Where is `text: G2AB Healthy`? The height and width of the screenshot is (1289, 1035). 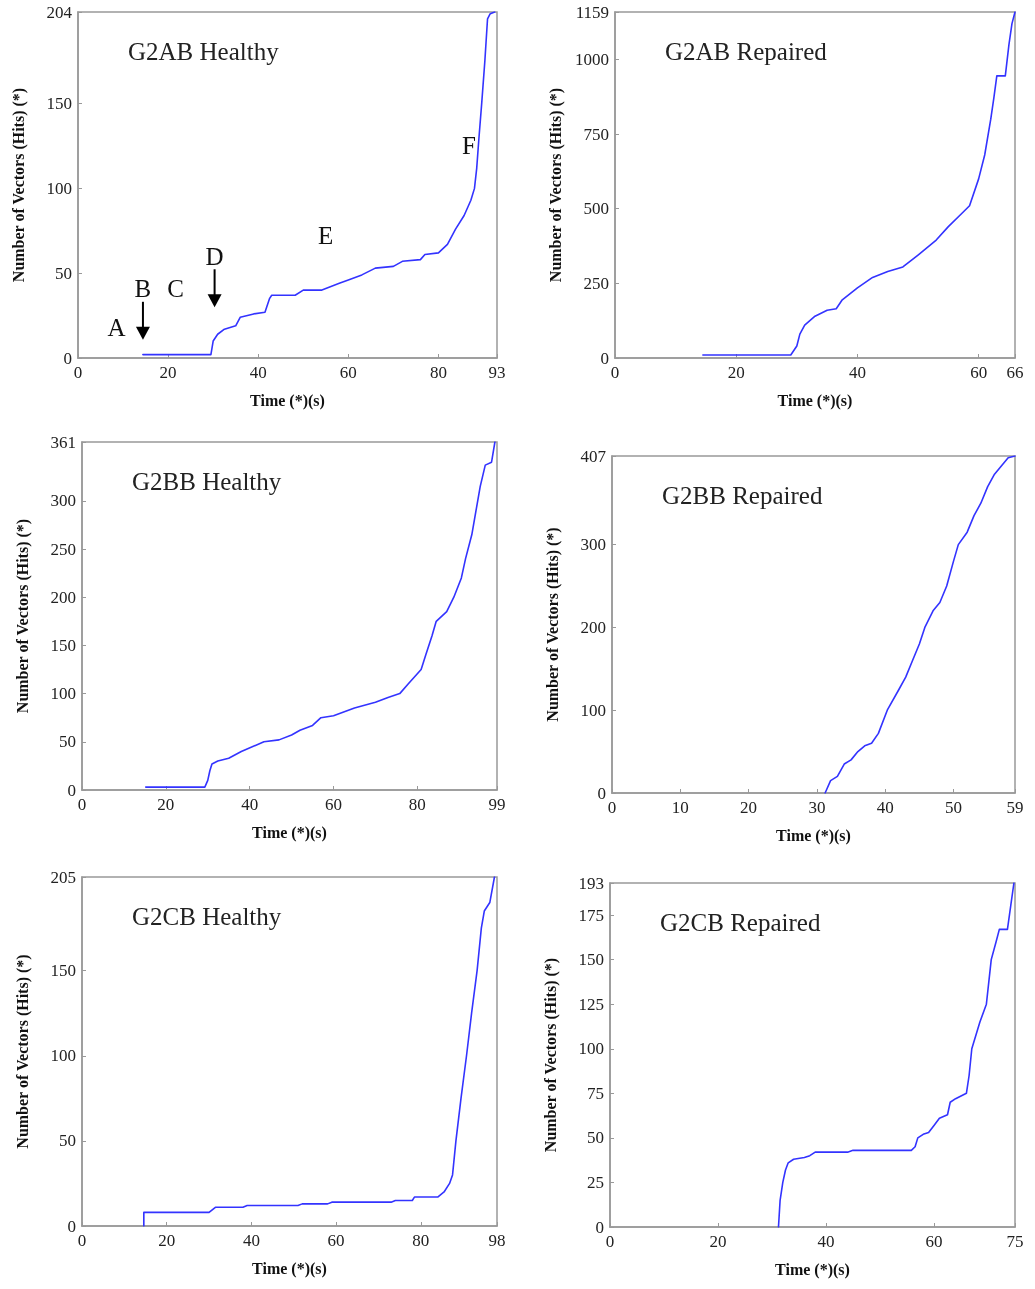 text: G2AB Healthy is located at coordinates (204, 51).